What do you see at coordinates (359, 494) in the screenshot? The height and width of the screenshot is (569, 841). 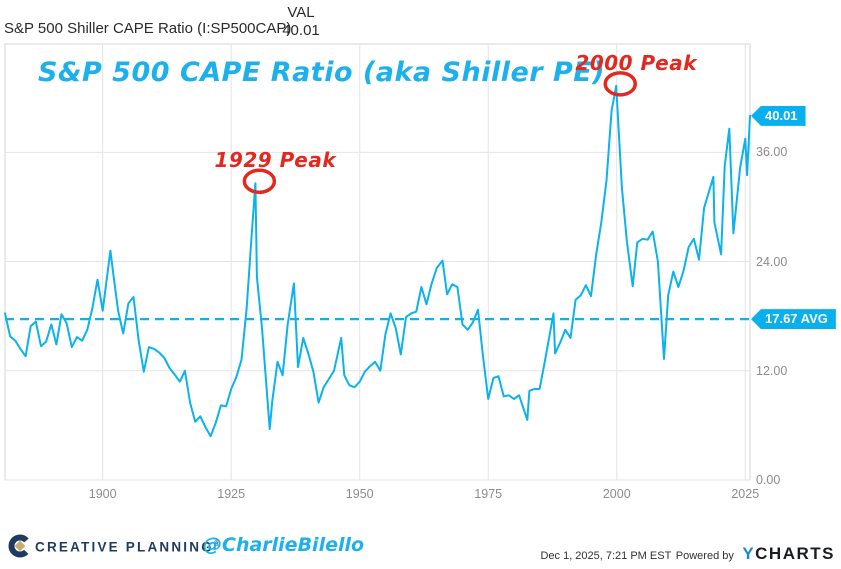 I see `x-tick-1950: 1950` at bounding box center [359, 494].